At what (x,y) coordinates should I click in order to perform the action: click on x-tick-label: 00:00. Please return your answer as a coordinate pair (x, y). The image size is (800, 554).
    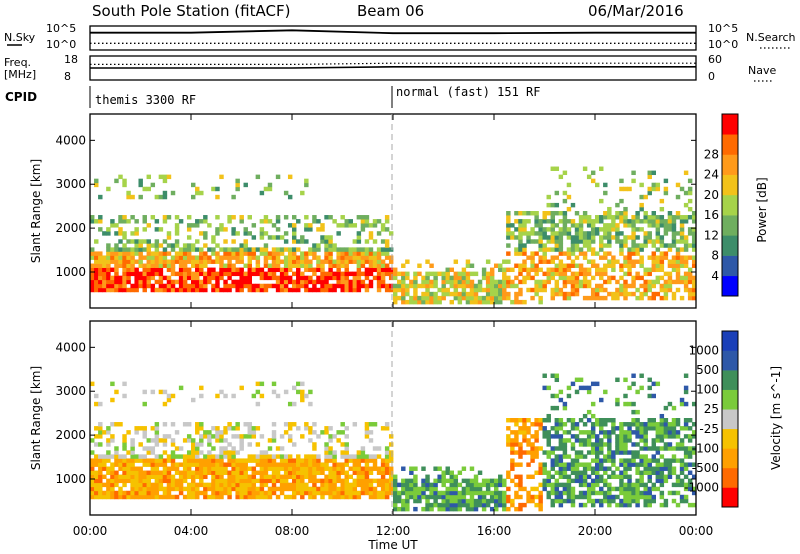
    Looking at the image, I should click on (696, 531).